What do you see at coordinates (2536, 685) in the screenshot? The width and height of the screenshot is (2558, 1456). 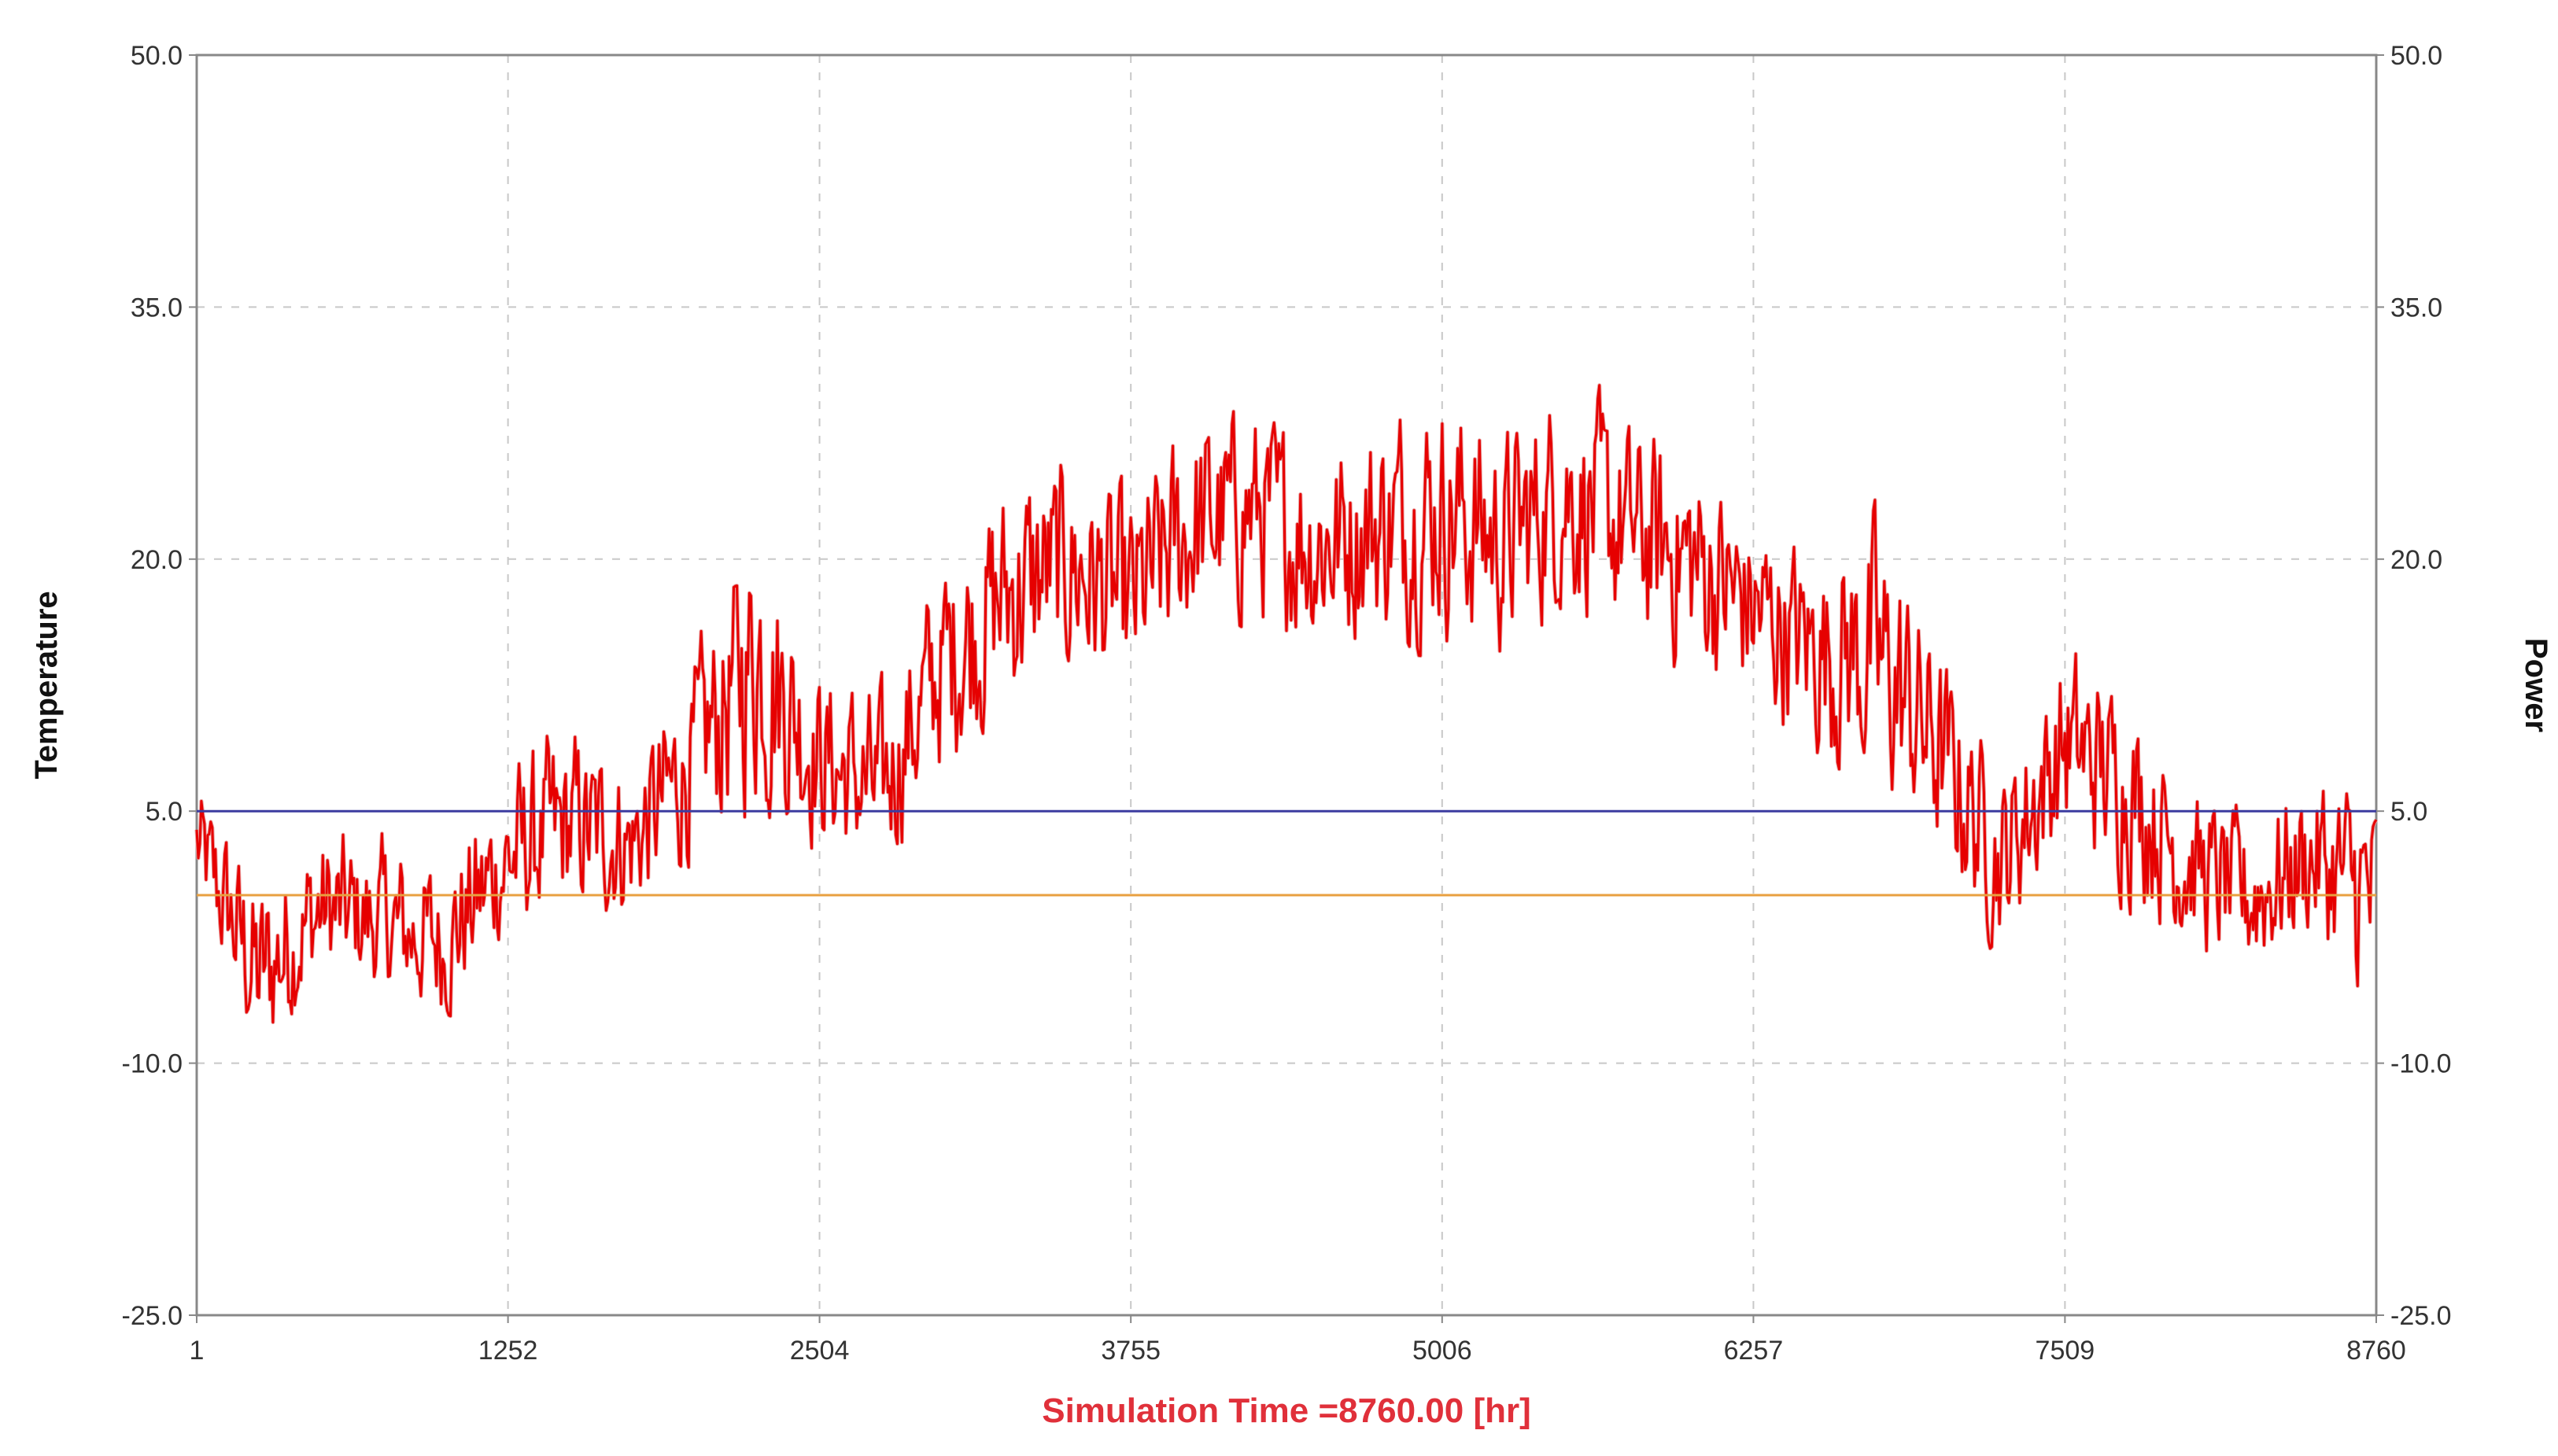 I see `y-axis-title-right: Power` at bounding box center [2536, 685].